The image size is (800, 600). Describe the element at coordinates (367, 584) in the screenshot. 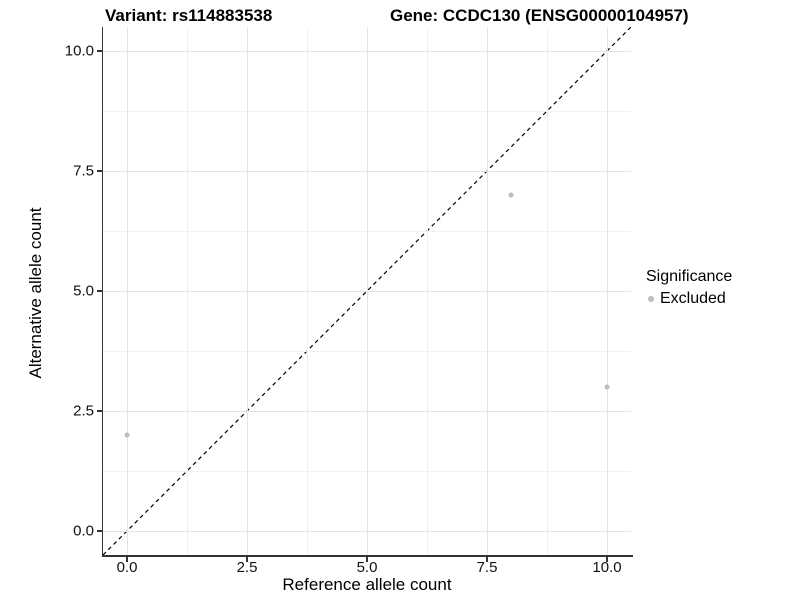

I see `x-axis-title: Reference allele count` at that location.